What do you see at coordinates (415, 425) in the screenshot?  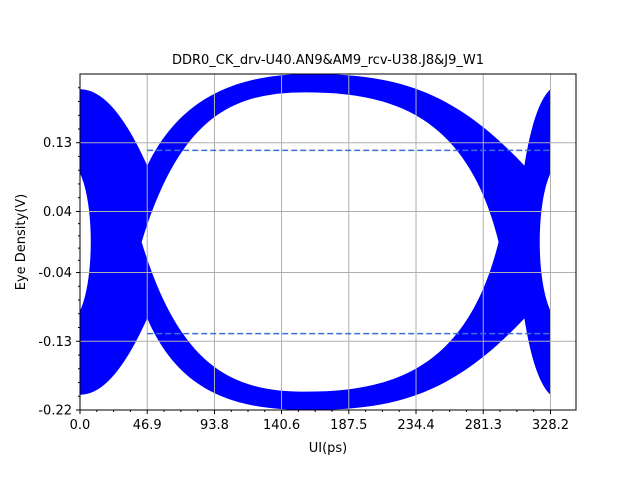 I see `x-tick-label: 234.4` at bounding box center [415, 425].